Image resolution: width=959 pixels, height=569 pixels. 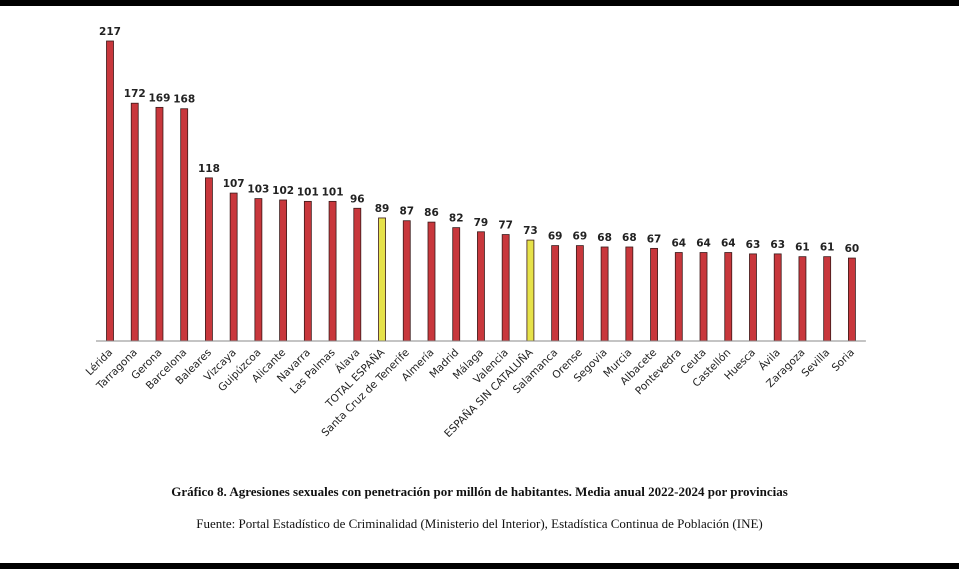 I want to click on value-label-soria: 60, so click(x=852, y=249).